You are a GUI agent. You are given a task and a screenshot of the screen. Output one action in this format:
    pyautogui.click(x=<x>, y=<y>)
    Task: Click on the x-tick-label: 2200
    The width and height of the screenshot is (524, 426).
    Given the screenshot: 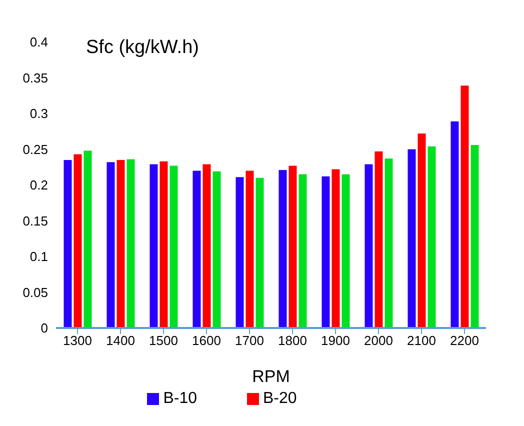 What is the action you would take?
    pyautogui.click(x=464, y=340)
    